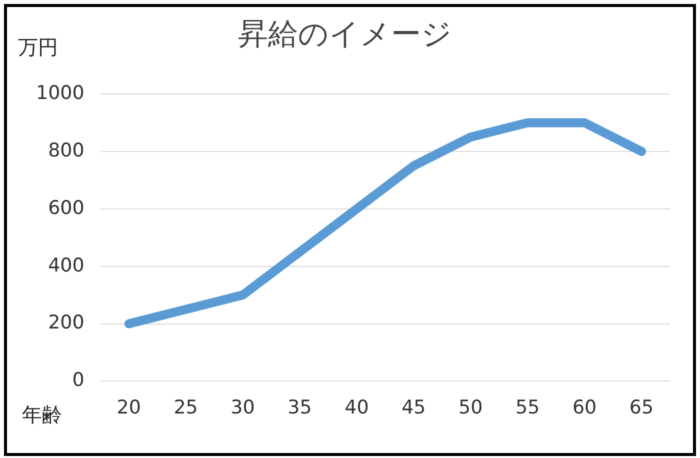 The width and height of the screenshot is (700, 458). I want to click on y-axis-title: 万円, so click(38, 47).